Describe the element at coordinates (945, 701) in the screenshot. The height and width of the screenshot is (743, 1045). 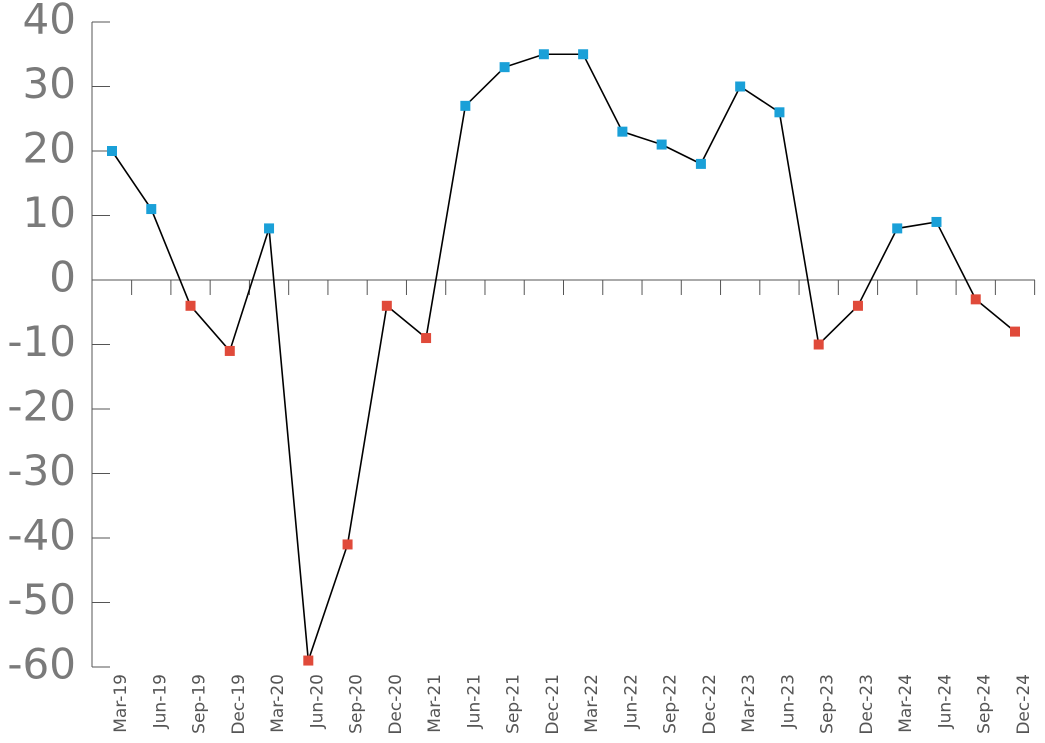
I see `x-tick-label: Jun-24` at that location.